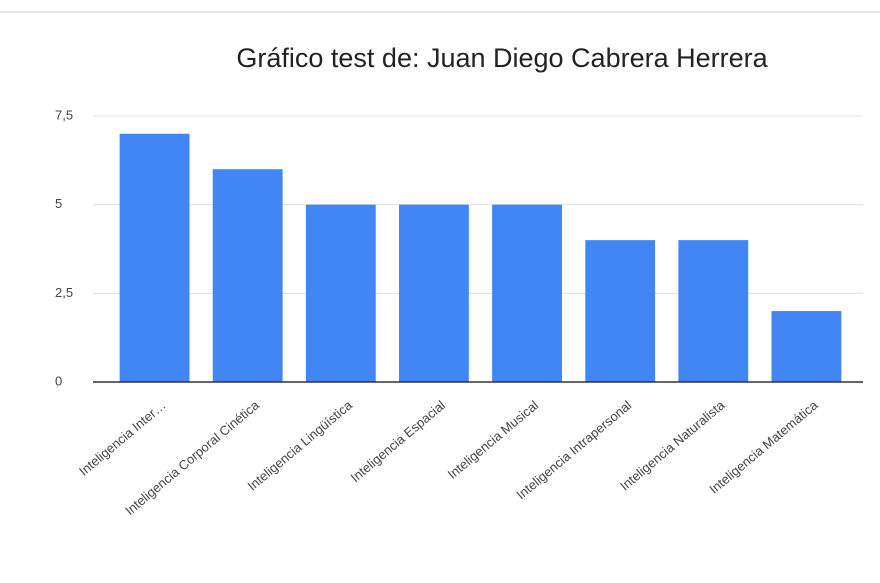  I want to click on y-tick-label: 7,5, so click(64, 114).